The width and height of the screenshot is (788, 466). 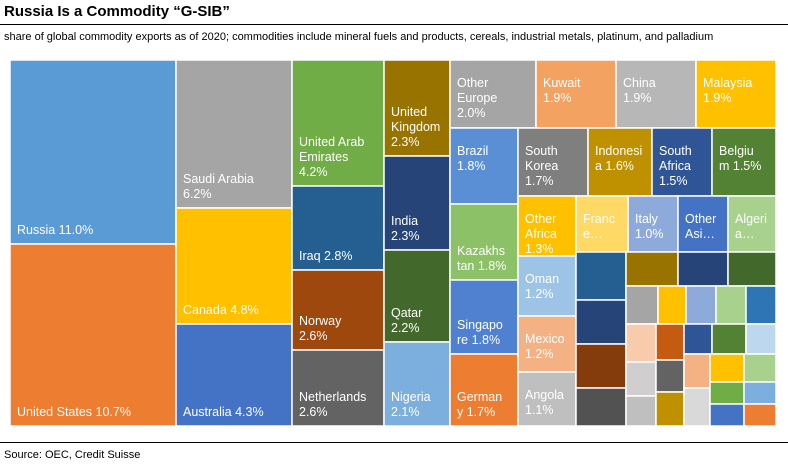 What do you see at coordinates (484, 242) in the screenshot?
I see `tile-kazakhstan: Kazakhs tan 1.8%` at bounding box center [484, 242].